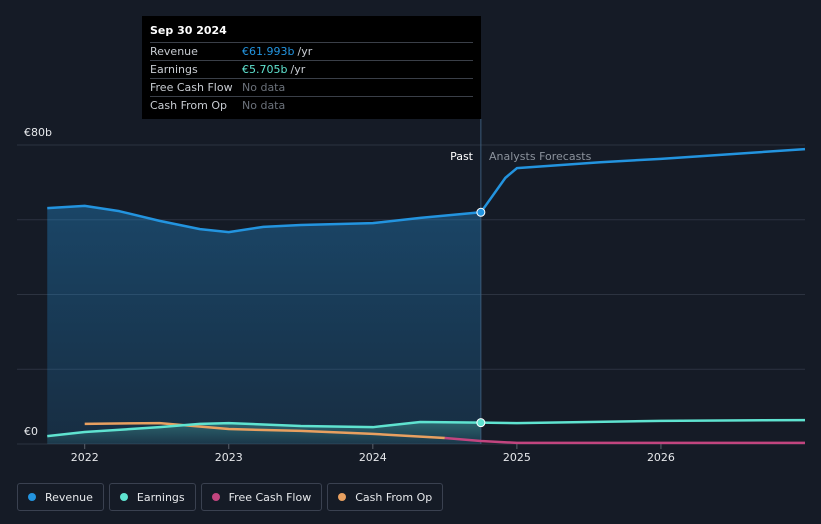 Image resolution: width=821 pixels, height=524 pixels. I want to click on legend-item: Earnings, so click(152, 497).